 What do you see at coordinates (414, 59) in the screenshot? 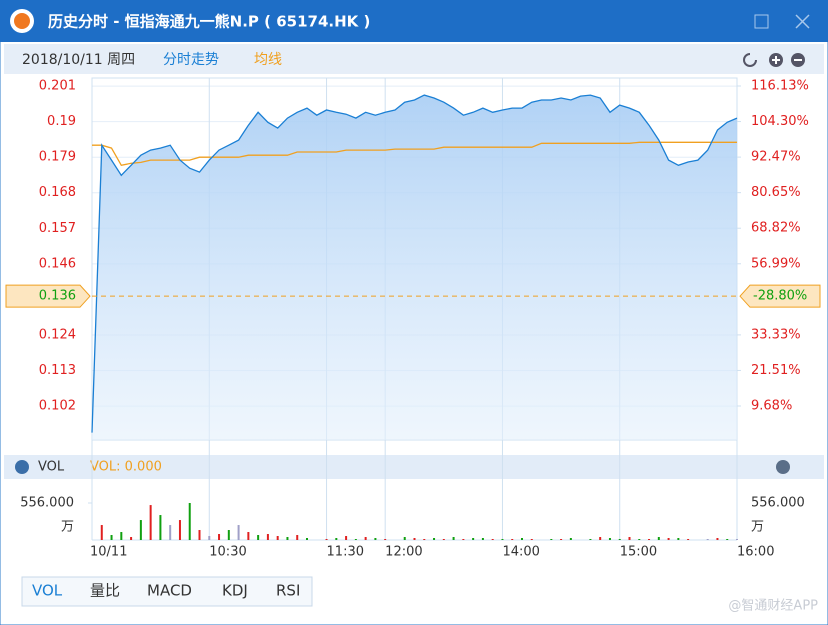
I see `toolbar` at bounding box center [414, 59].